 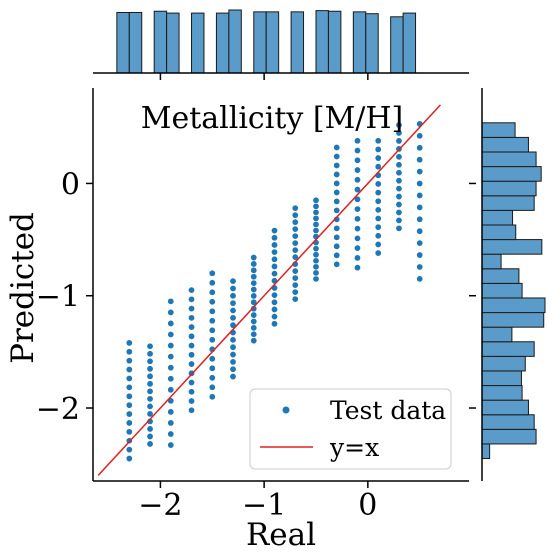 I want to click on y-tick-label: 0, so click(x=70, y=184).